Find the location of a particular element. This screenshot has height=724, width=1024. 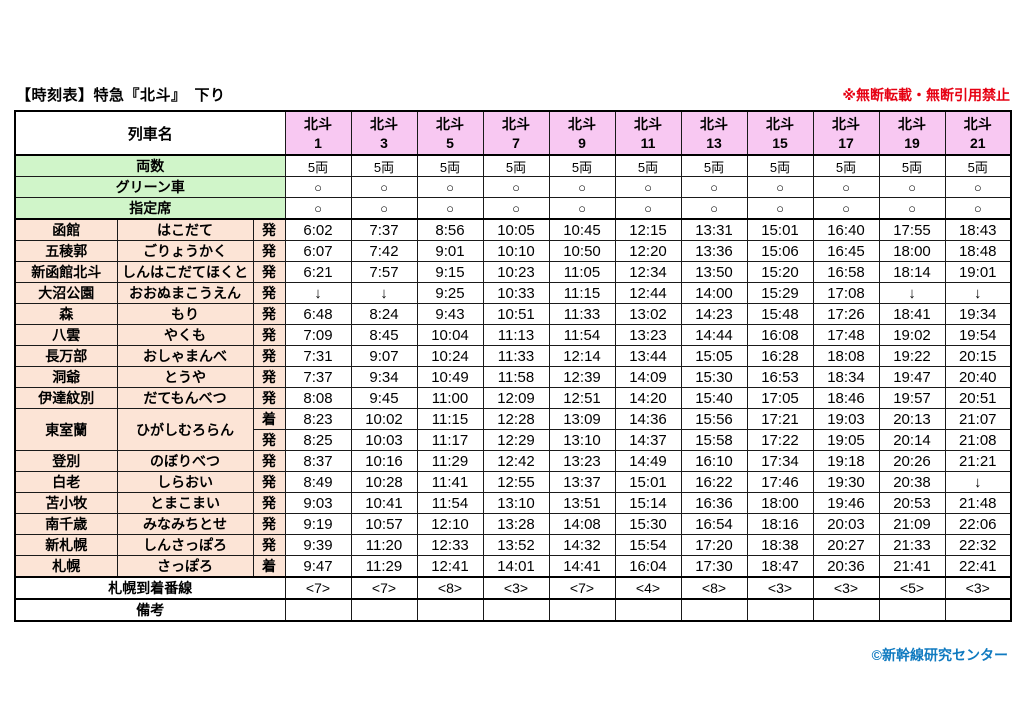

time-cell: 12:09 is located at coordinates (516, 398).